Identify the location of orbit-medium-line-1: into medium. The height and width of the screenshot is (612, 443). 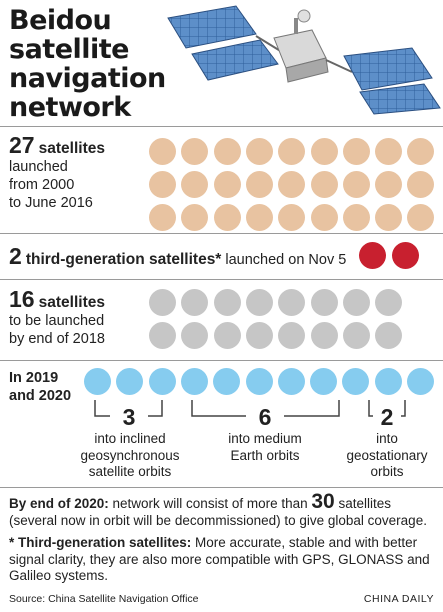
(265, 438).